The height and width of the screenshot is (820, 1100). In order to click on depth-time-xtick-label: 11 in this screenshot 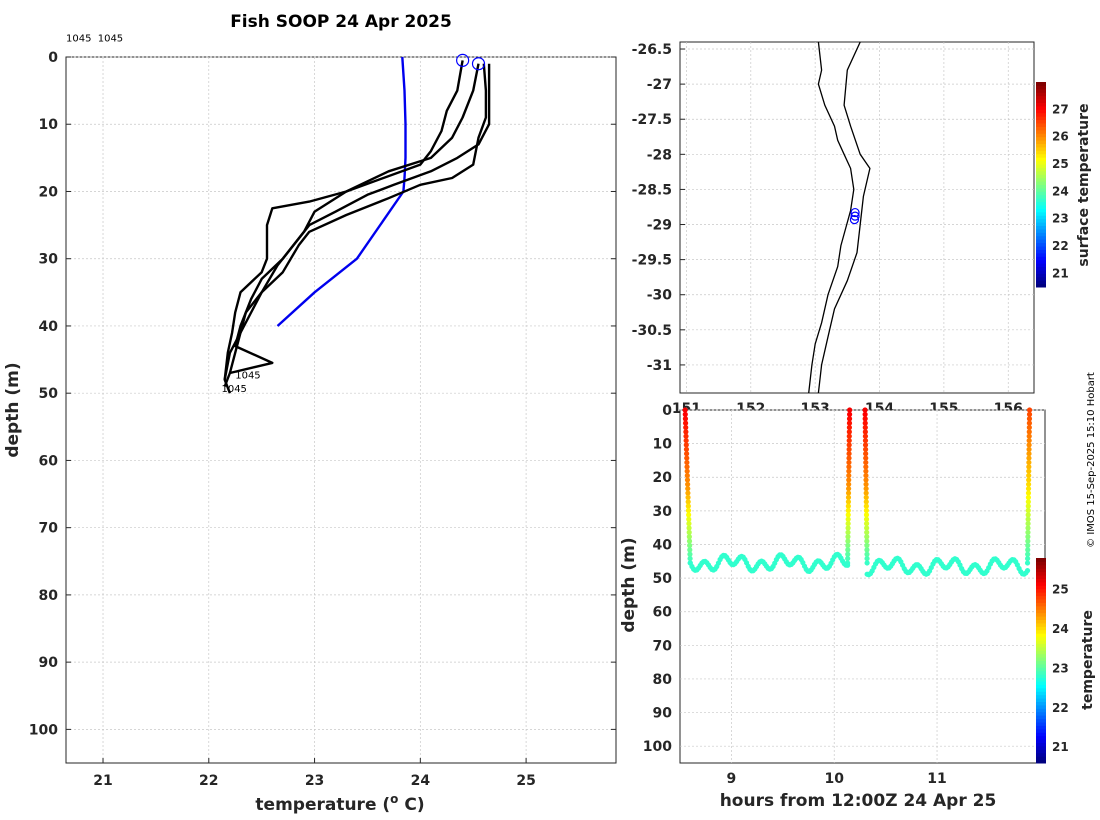, I will do `click(936, 779)`.